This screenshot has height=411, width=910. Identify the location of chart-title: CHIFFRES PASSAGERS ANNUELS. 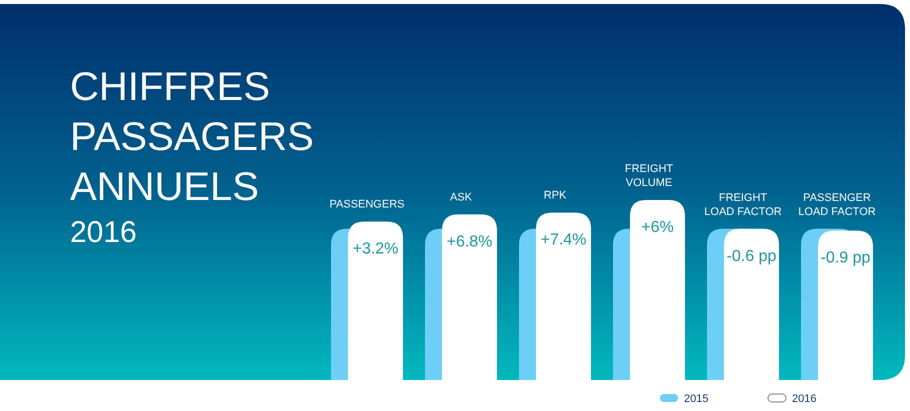
(192, 137).